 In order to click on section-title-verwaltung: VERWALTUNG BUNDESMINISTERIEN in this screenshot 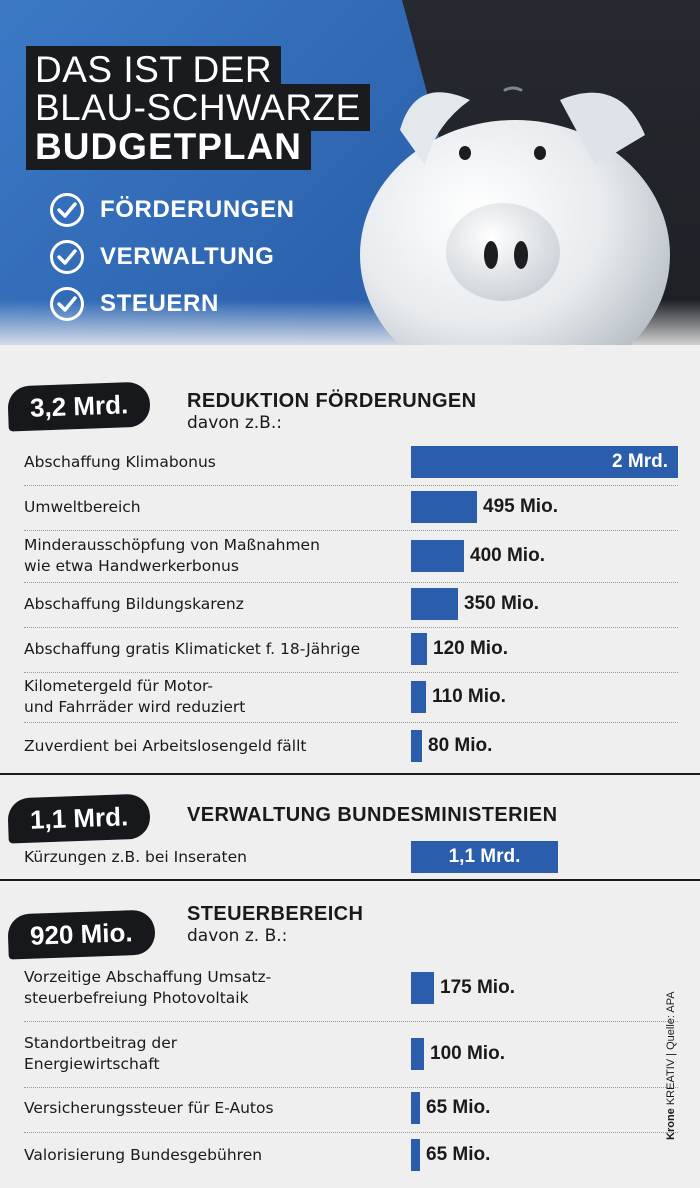, I will do `click(372, 815)`.